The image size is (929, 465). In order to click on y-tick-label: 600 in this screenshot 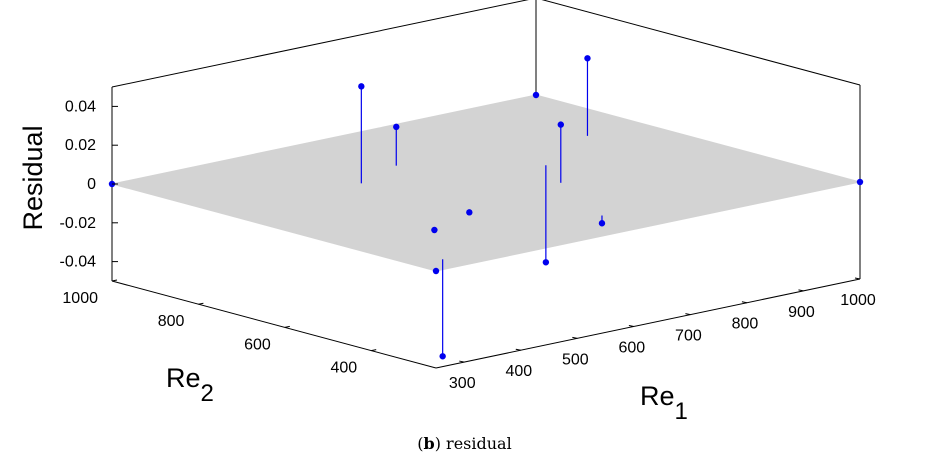, I will do `click(257, 344)`.